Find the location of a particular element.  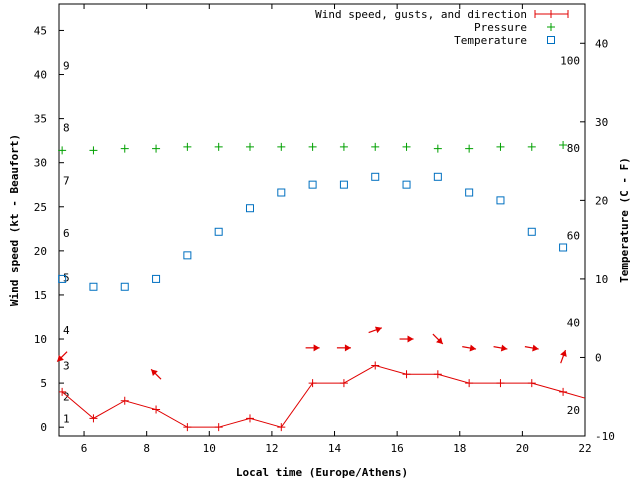

x-tick-label: 8 is located at coordinates (146, 448).